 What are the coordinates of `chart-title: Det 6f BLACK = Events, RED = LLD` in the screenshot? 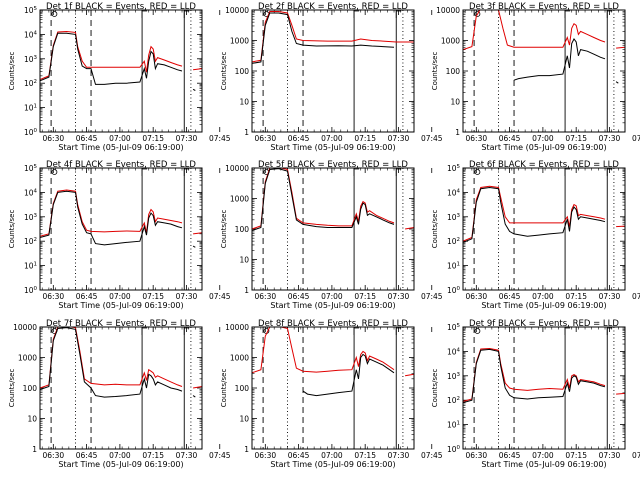 It's located at (544, 165).